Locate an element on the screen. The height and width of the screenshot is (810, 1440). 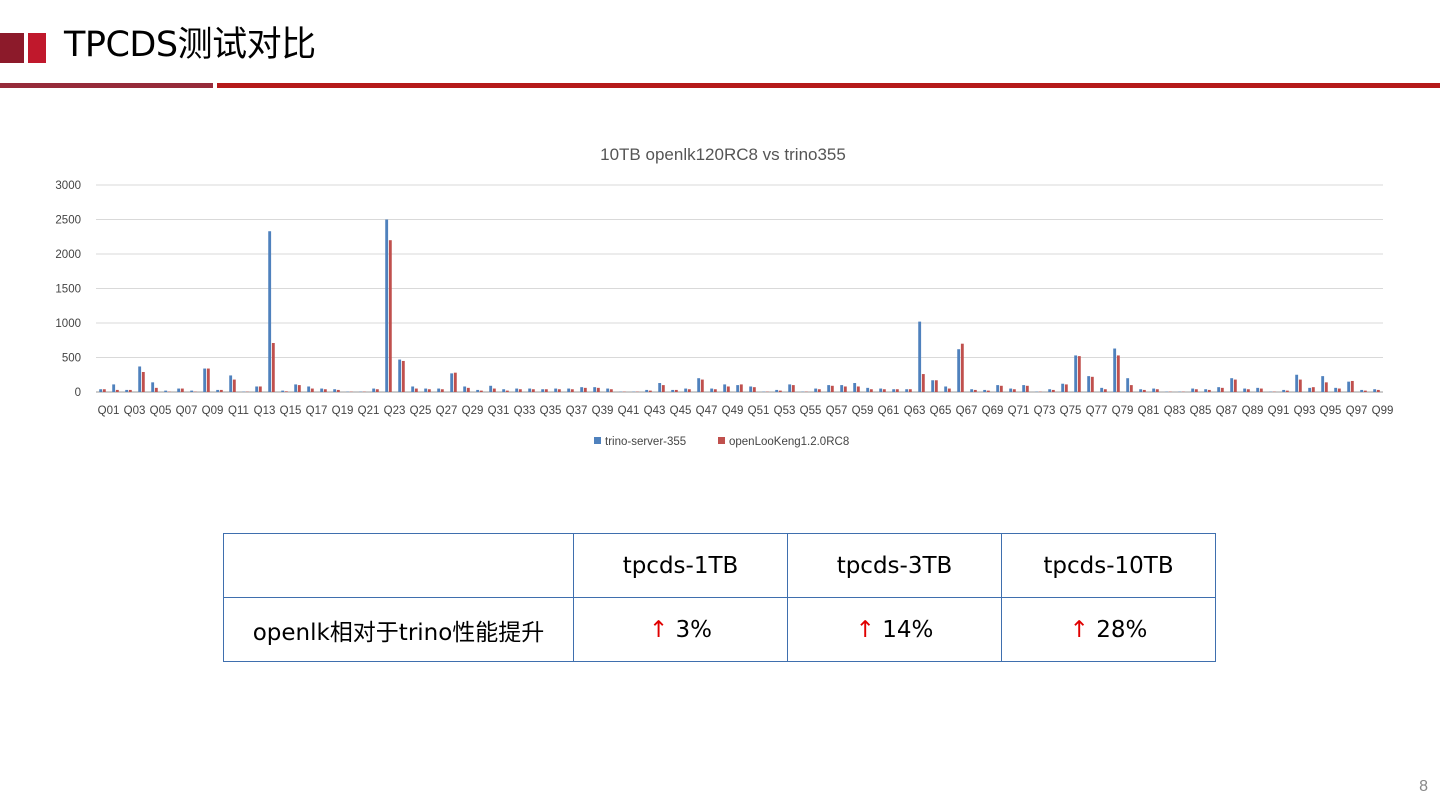
page-title: TPCDS测试对比 is located at coordinates (190, 45).